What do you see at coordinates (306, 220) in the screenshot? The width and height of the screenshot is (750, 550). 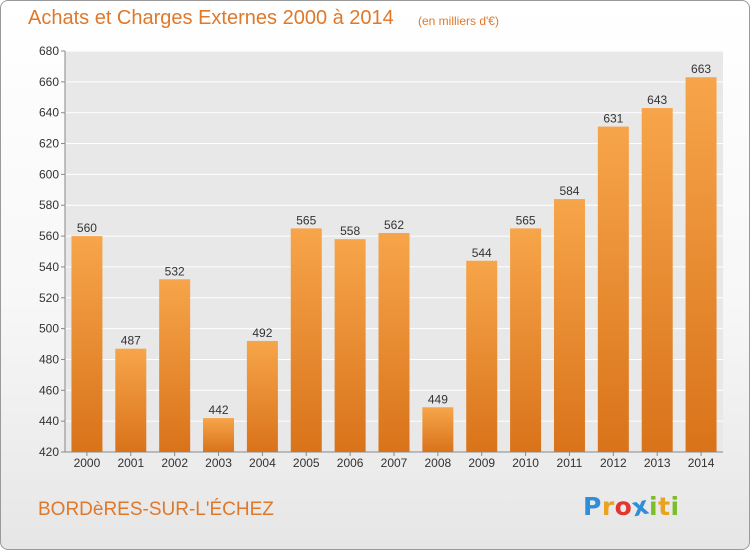 I see `data-label-2005: 565` at bounding box center [306, 220].